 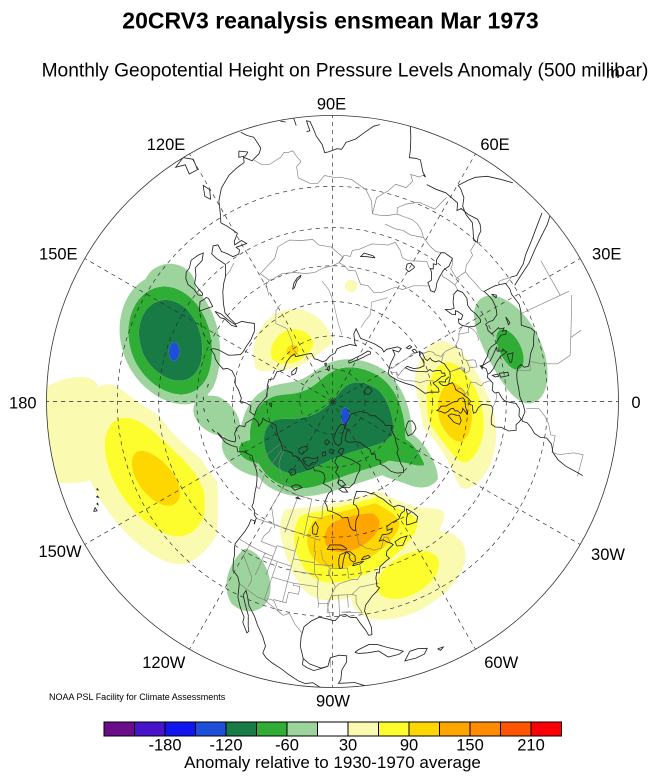 I want to click on svg-text: 90, so click(x=409, y=746).